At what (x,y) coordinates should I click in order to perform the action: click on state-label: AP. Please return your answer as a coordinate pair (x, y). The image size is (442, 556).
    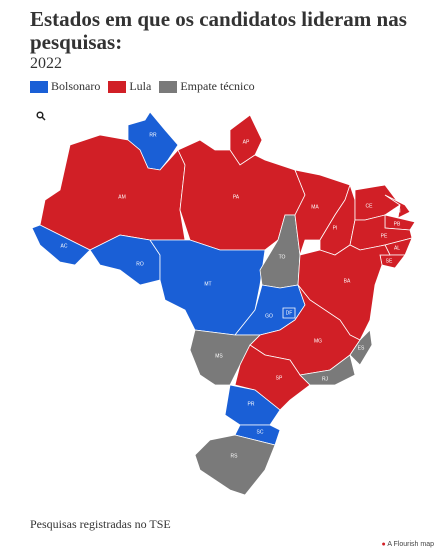
    Looking at the image, I should click on (246, 142).